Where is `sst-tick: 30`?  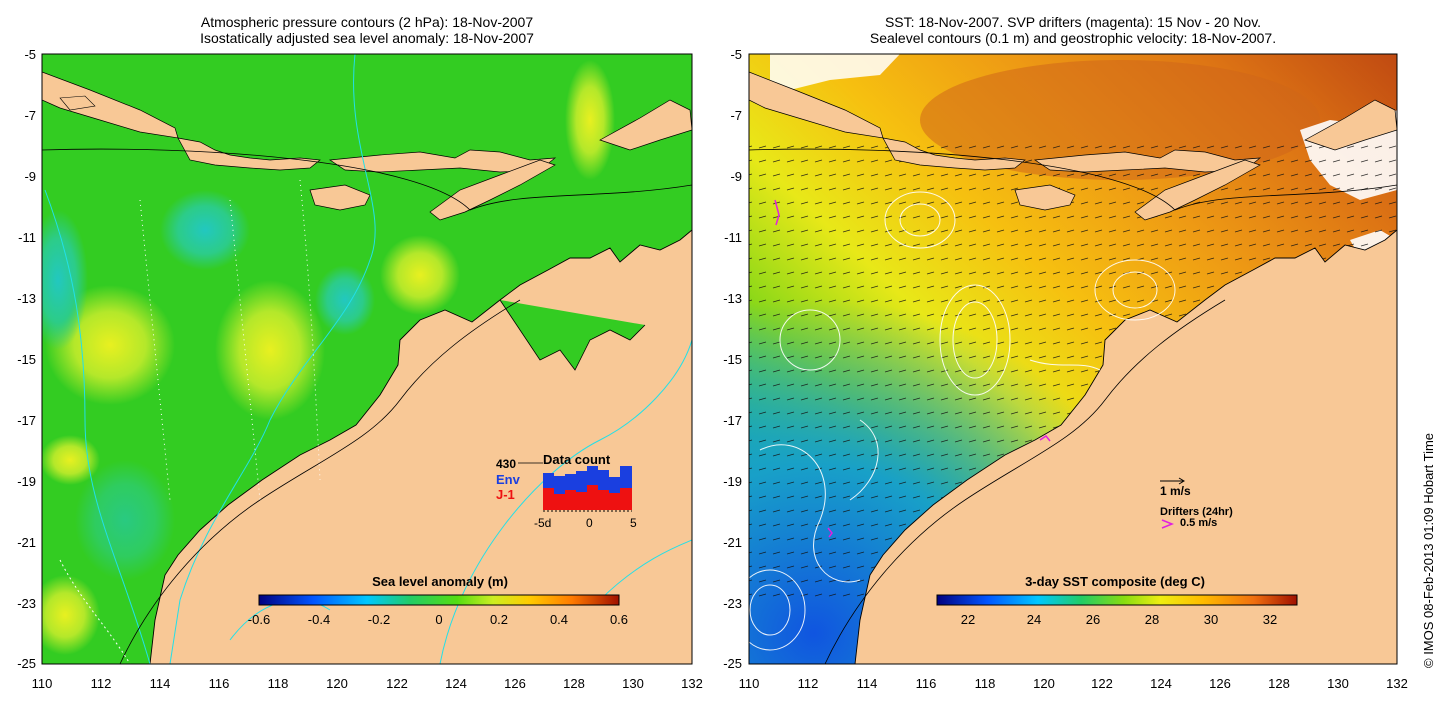 sst-tick: 30 is located at coordinates (1211, 619).